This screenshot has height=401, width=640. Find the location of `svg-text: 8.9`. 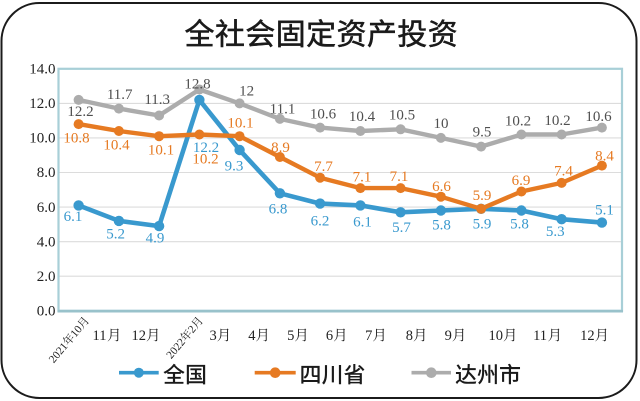

svg-text: 8.9 is located at coordinates (280, 148).